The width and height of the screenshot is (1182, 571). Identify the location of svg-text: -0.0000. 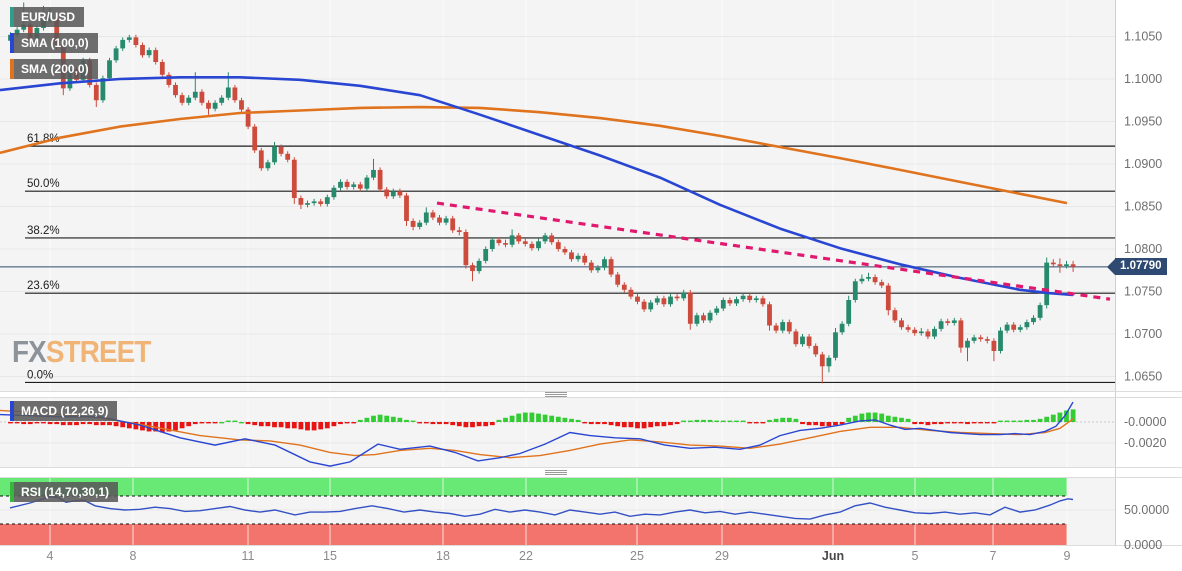
(1145, 422).